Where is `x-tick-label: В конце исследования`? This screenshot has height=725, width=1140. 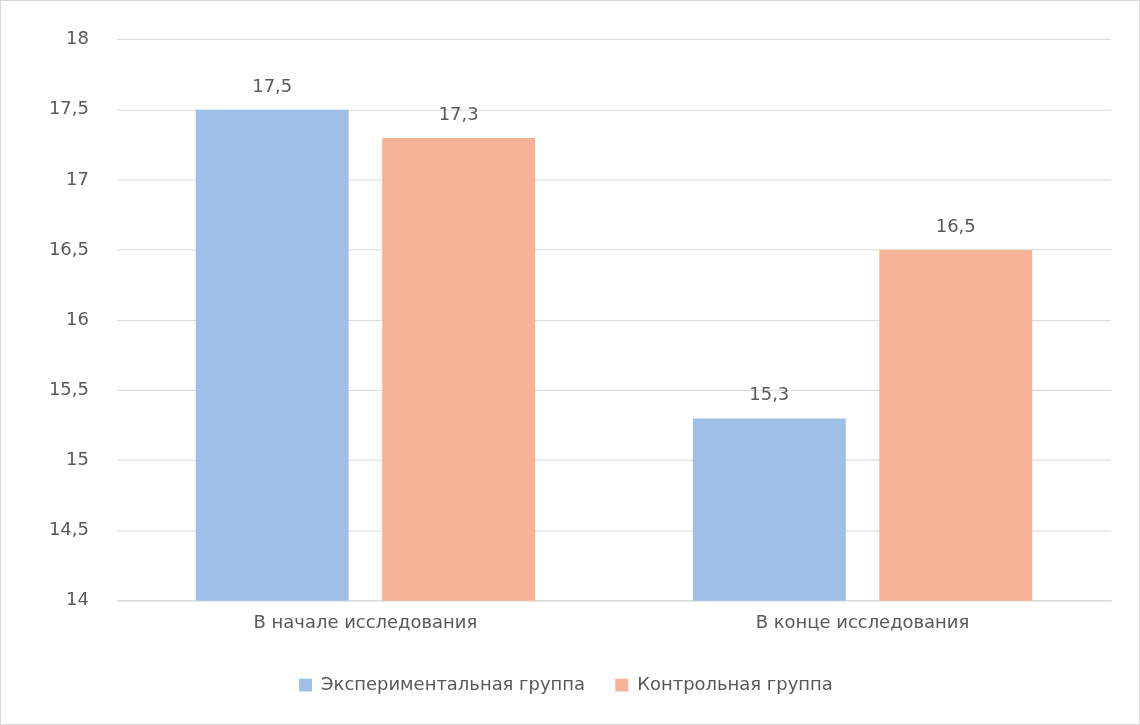
x-tick-label: В конце исследования is located at coordinates (862, 622).